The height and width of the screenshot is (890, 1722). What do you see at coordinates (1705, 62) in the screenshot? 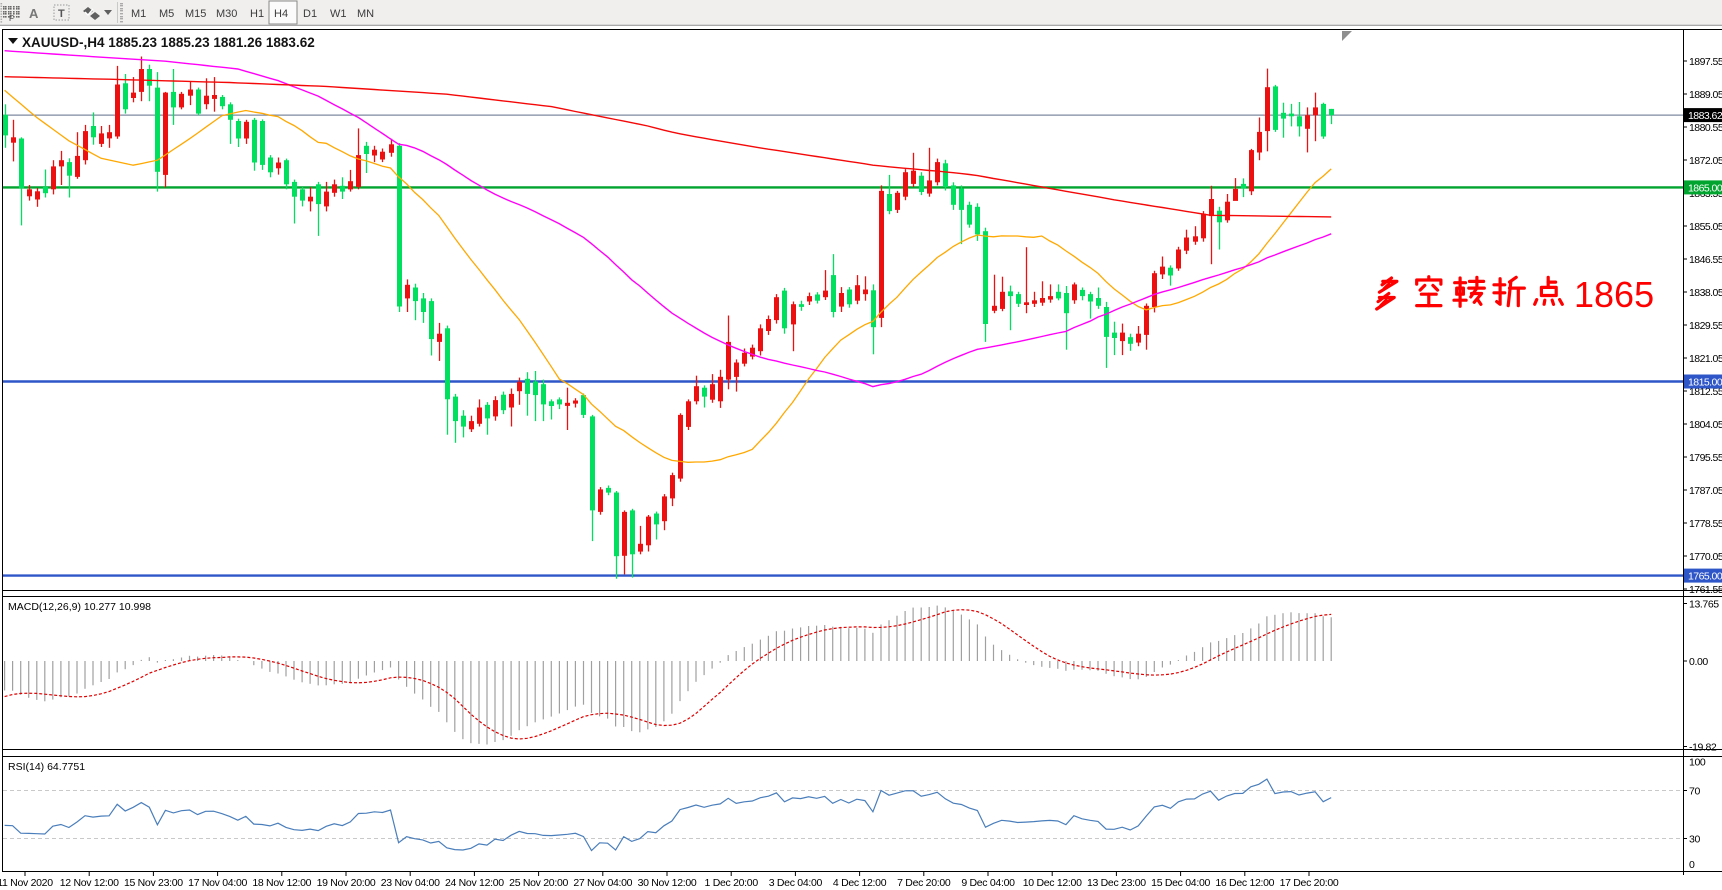
I see `svg-text: 1897.55` at bounding box center [1705, 62].